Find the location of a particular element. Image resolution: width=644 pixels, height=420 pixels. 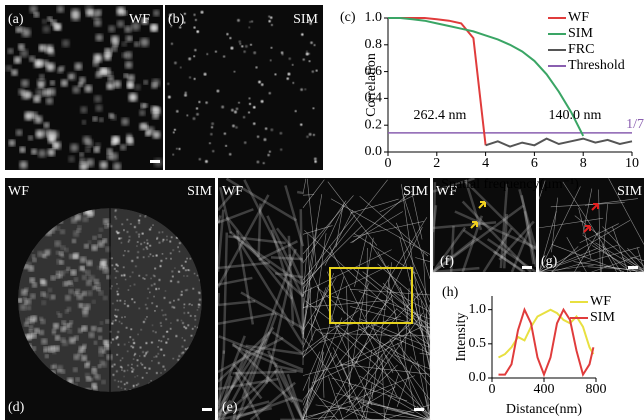

x-axis-label: Distance(nm) is located at coordinates (544, 409).